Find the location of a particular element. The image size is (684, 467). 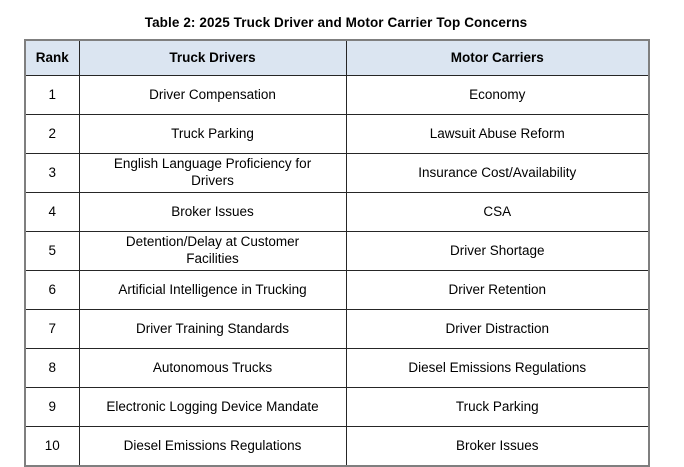

cell-text: Lawsuit Abuse Reform is located at coordinates (497, 133).